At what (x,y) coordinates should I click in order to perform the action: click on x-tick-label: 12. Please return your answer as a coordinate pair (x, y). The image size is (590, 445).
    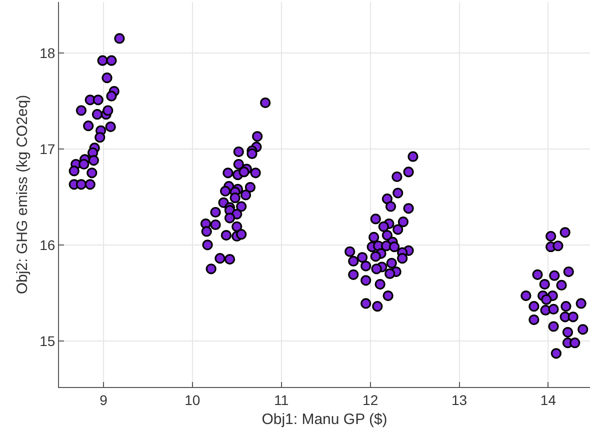
    Looking at the image, I should click on (370, 400).